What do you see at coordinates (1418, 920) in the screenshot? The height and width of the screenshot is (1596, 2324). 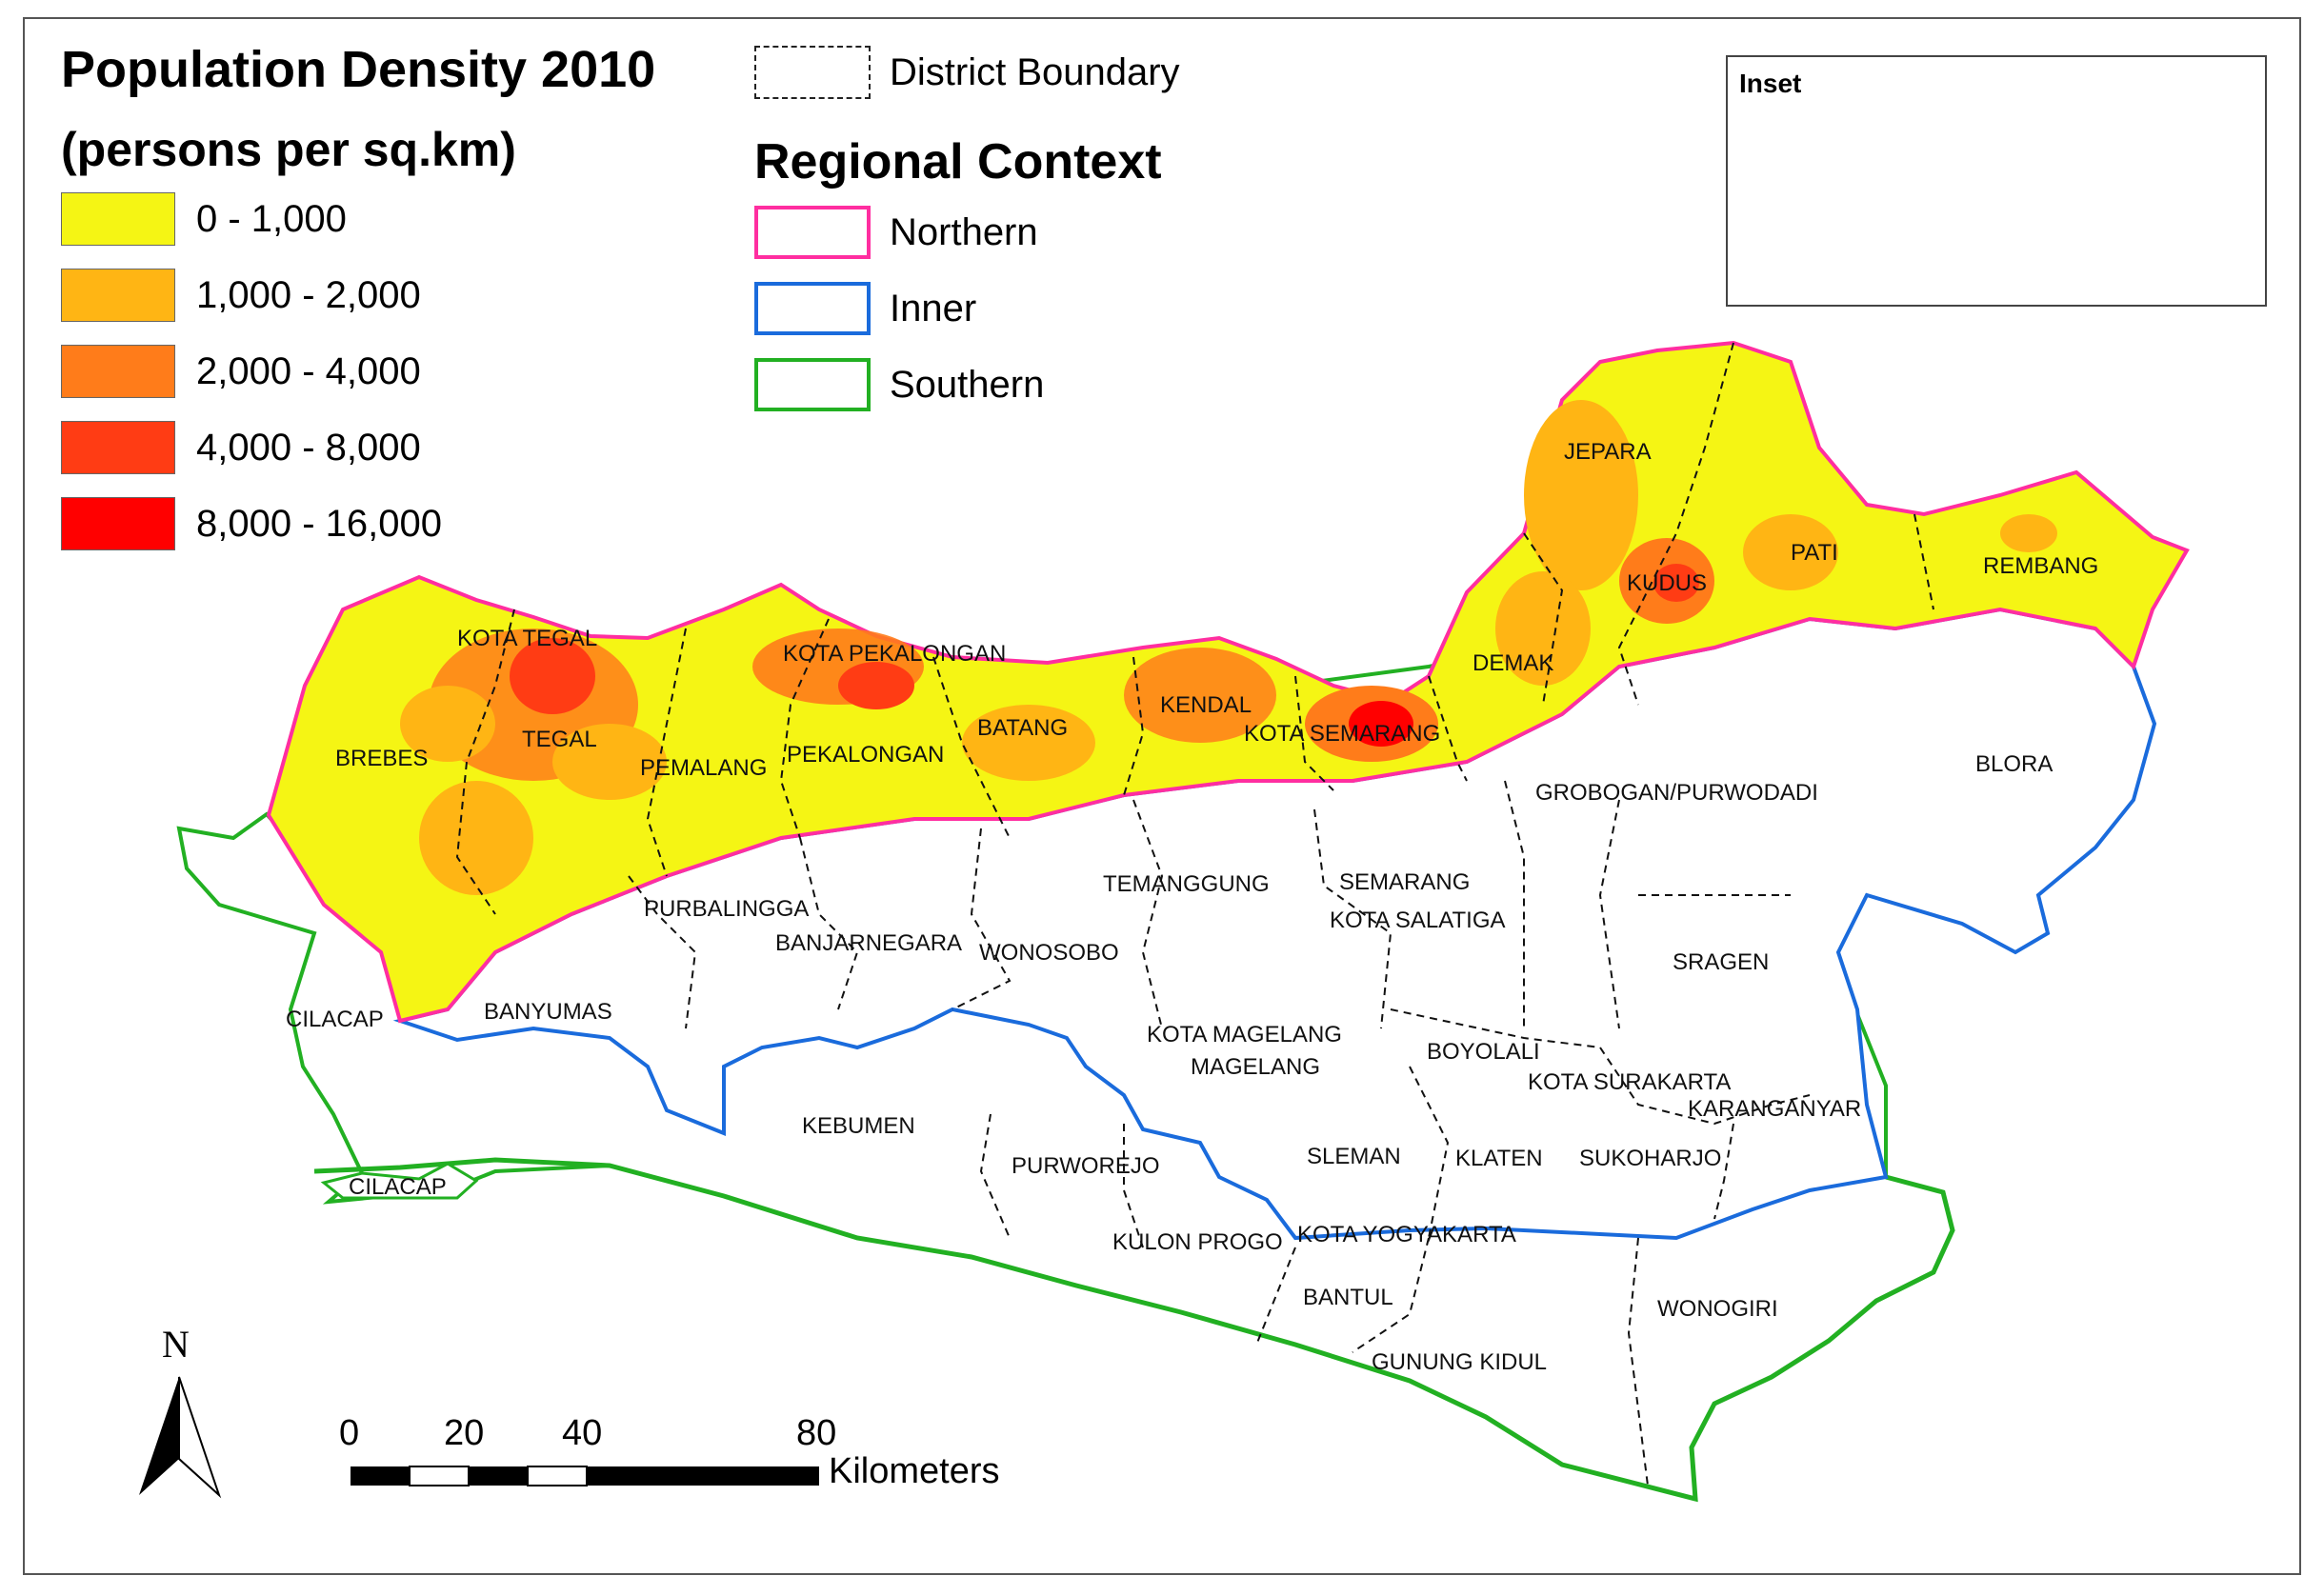 I see `label-kota-salatiga: KOTA SALATIGA` at bounding box center [1418, 920].